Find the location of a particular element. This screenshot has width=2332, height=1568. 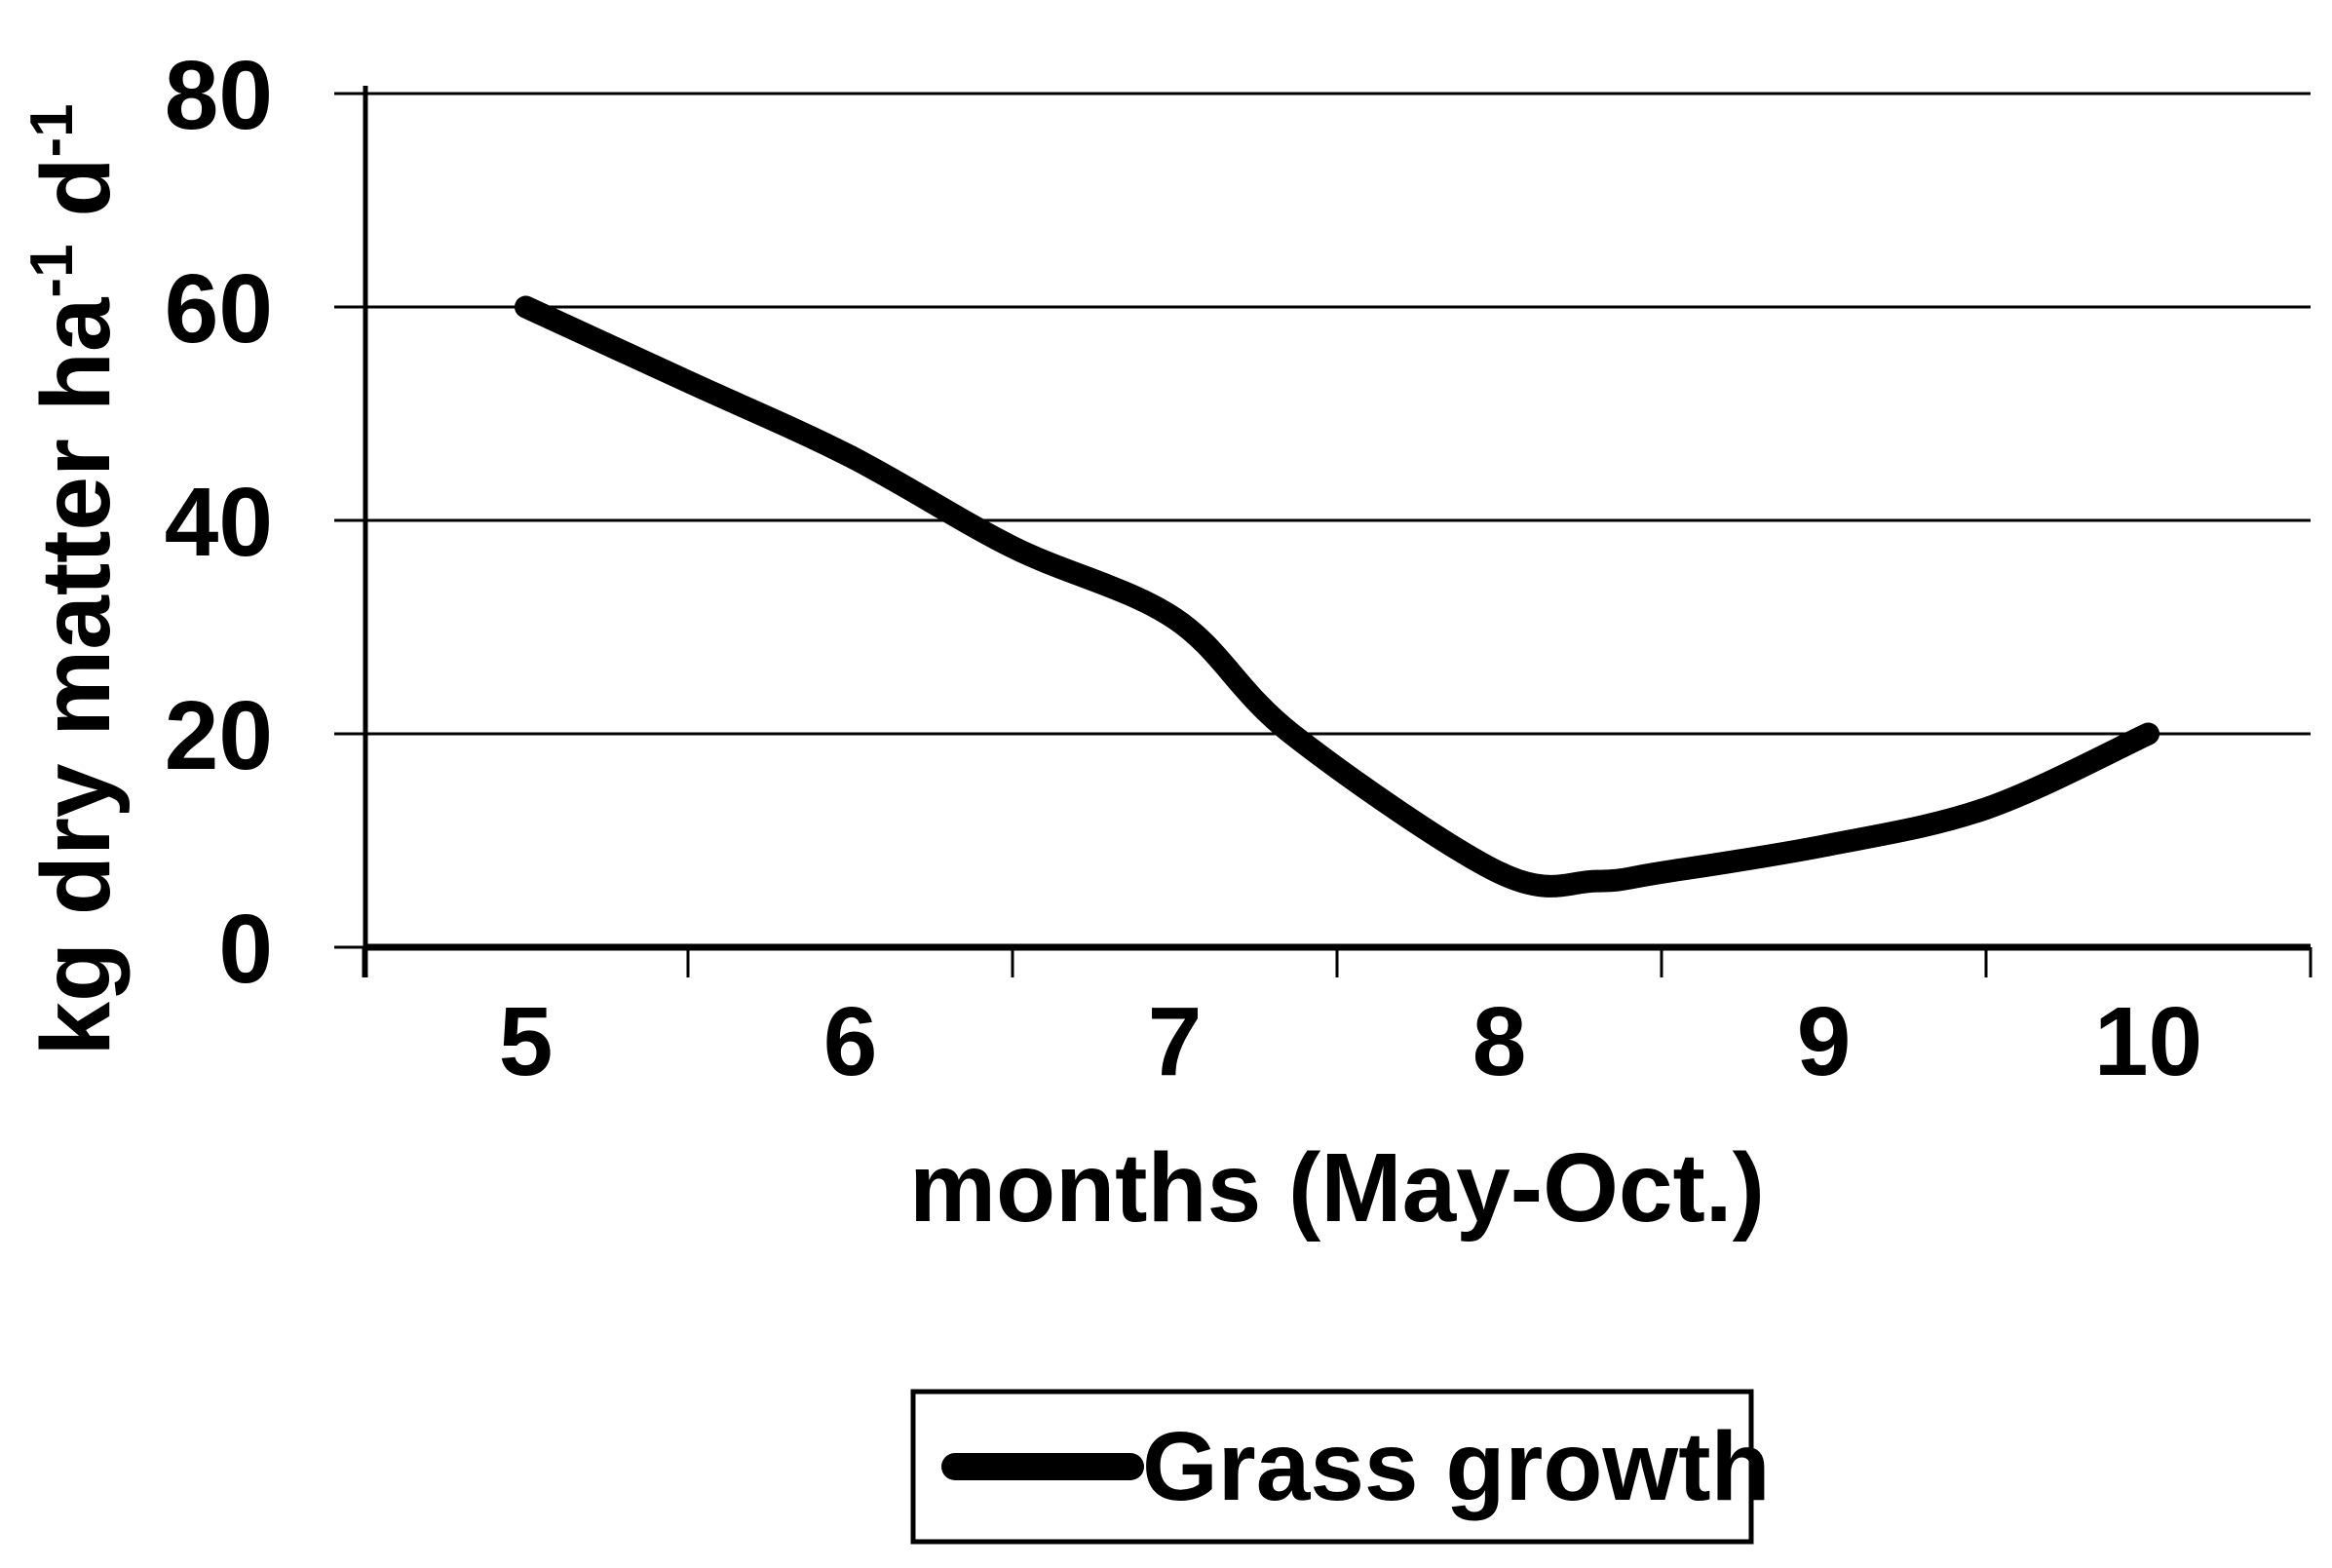

y-axis-tick-labels: 0 20 40 60 80 is located at coordinates (219, 522).